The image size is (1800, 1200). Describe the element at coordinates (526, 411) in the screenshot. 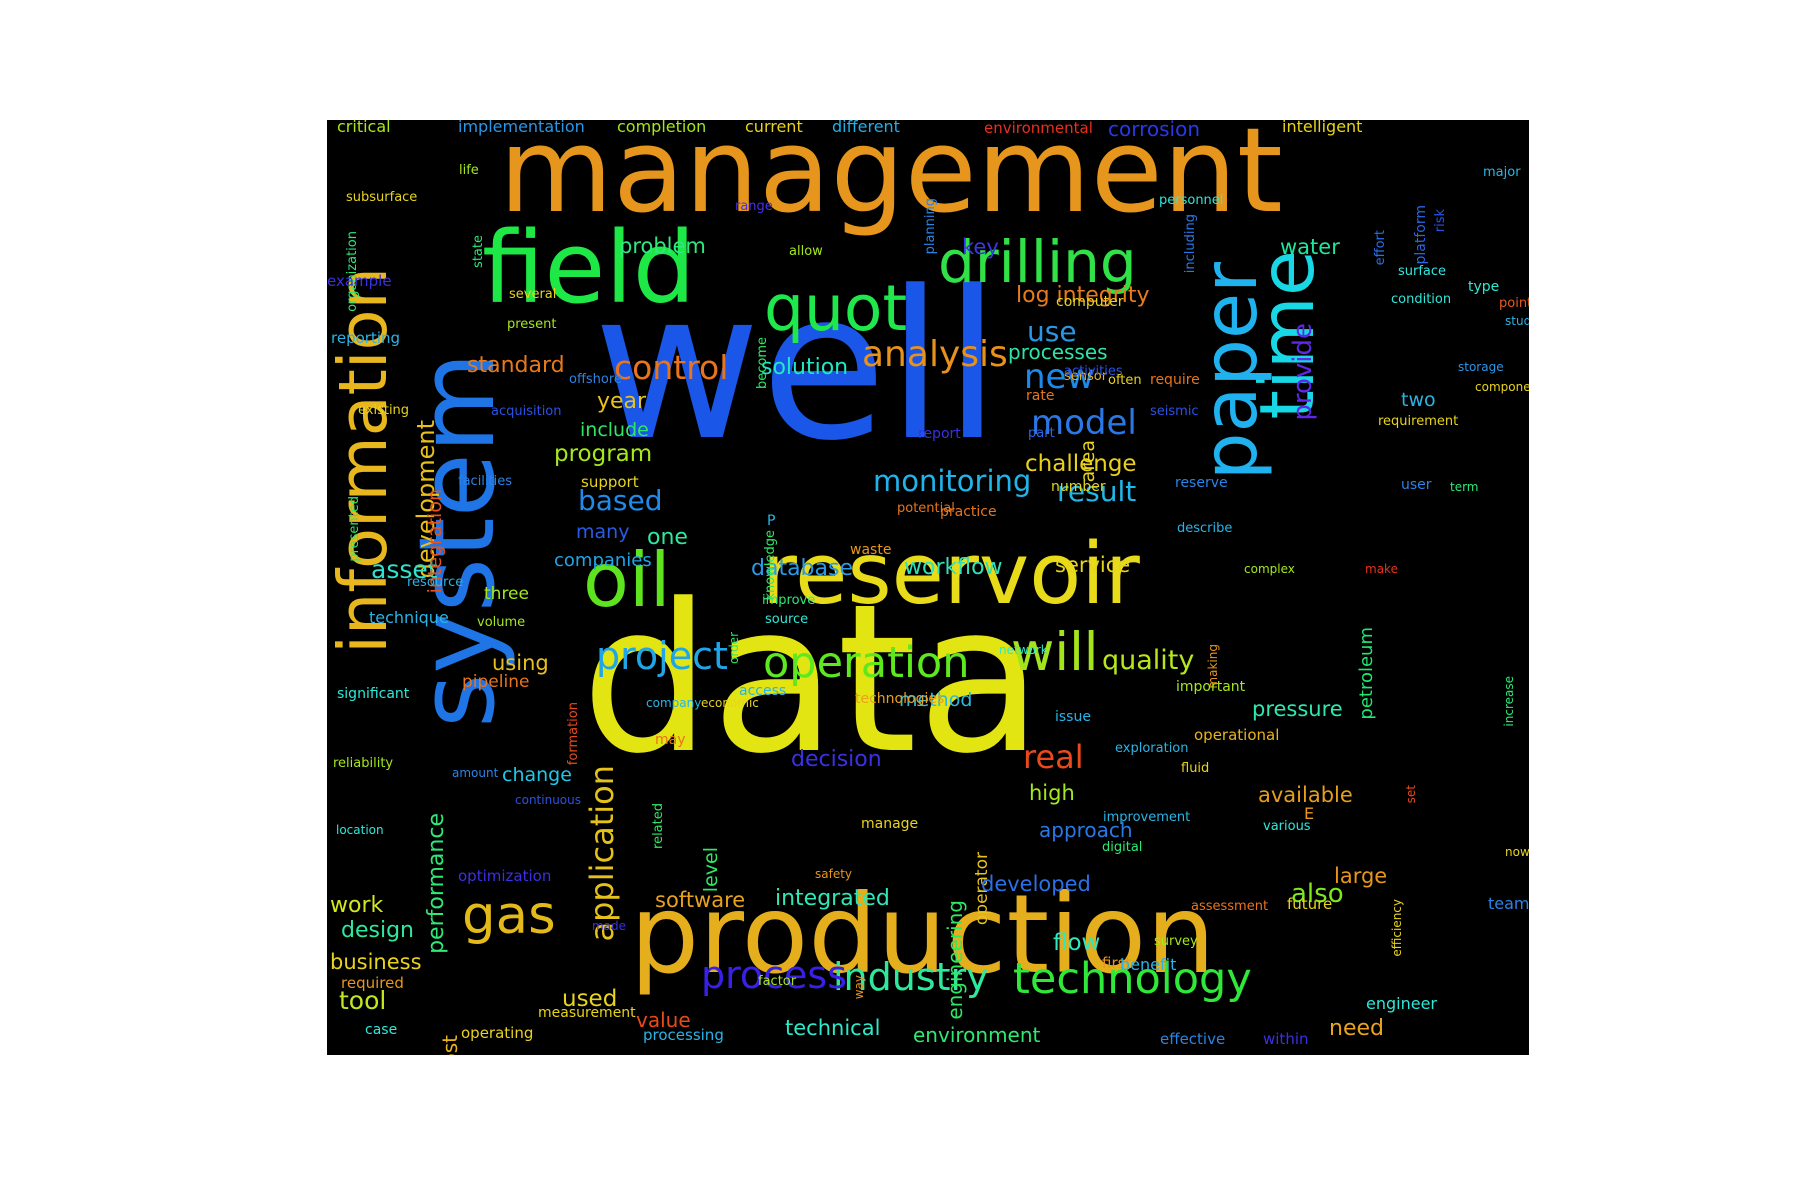

I see `cloud-word: acquisition` at that location.